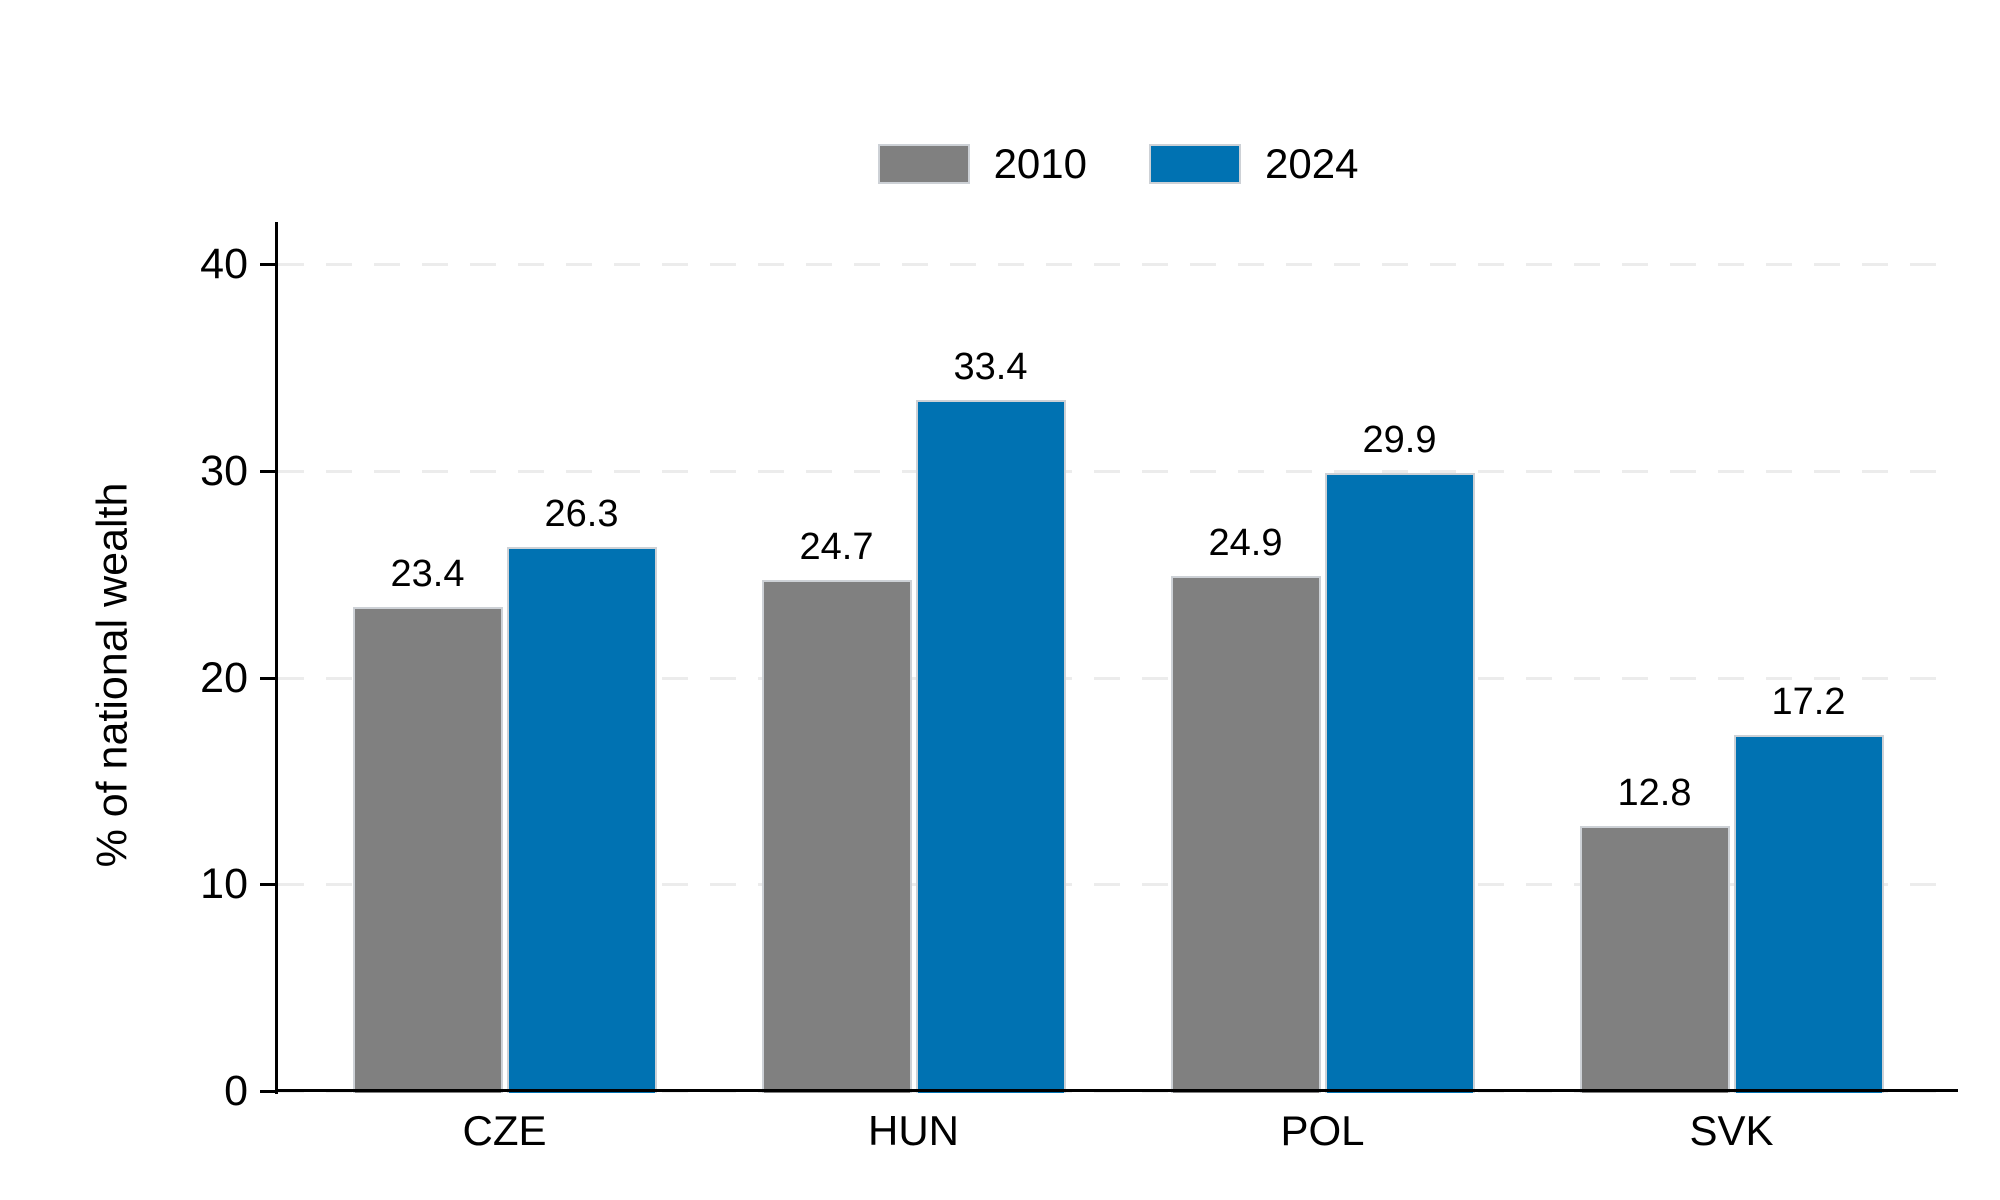 The height and width of the screenshot is (1200, 2000). What do you see at coordinates (990, 367) in the screenshot?
I see `bar-value-label-2024-hun: 33.4` at bounding box center [990, 367].